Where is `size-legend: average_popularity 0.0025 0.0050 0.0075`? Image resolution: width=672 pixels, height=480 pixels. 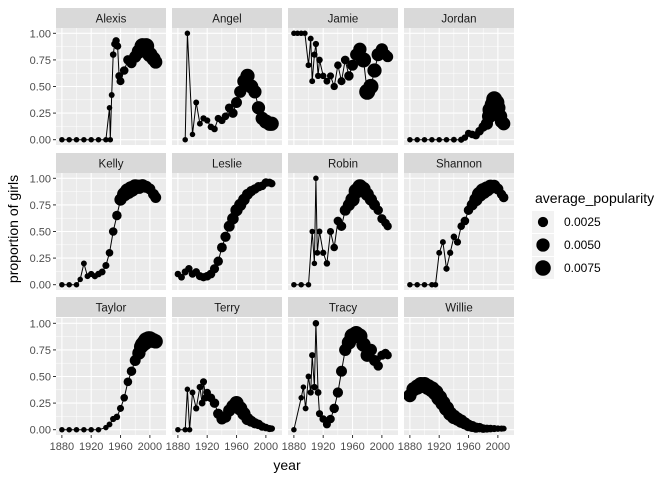 size-legend: average_popularity 0.0025 0.0050 0.0075 is located at coordinates (593, 234).